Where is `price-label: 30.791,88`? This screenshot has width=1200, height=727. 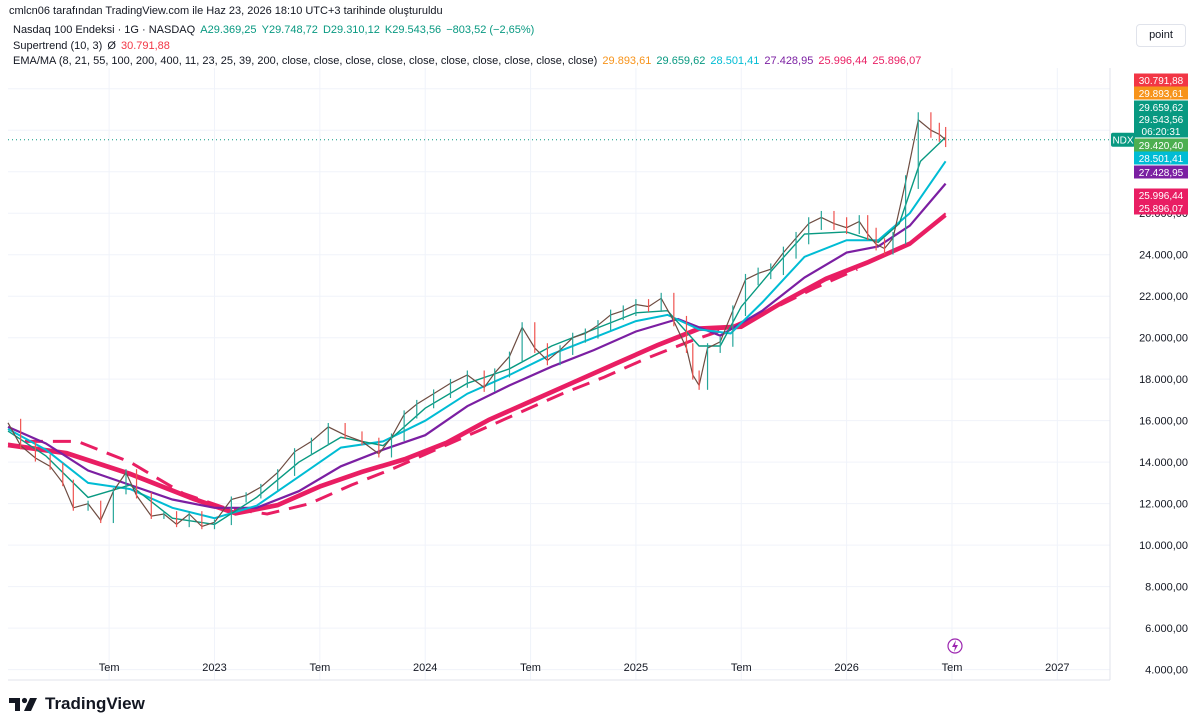 price-label: 30.791,88 is located at coordinates (1161, 80).